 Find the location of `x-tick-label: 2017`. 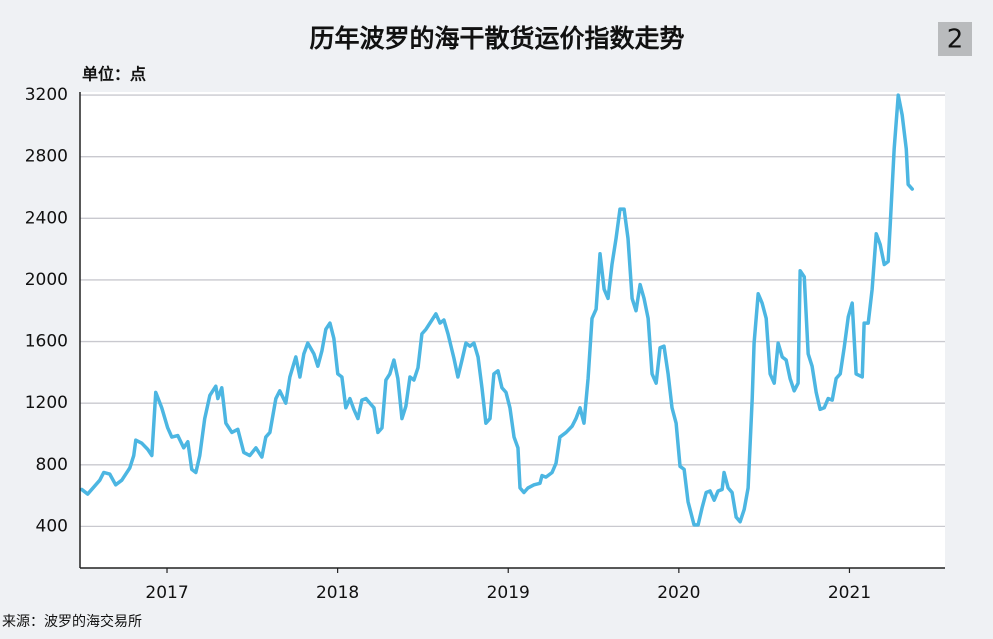

x-tick-label: 2017 is located at coordinates (166, 593).